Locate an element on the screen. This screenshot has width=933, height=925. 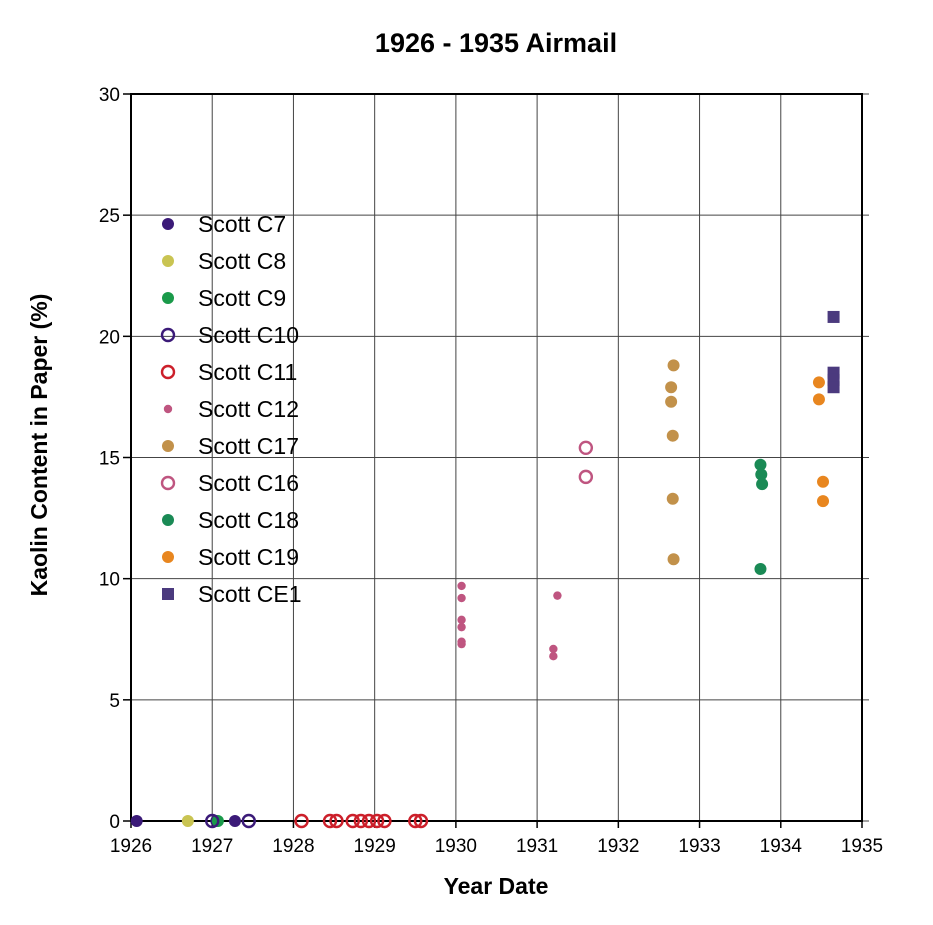
legend-label-scott-c8: Scott C8 is located at coordinates (242, 261).